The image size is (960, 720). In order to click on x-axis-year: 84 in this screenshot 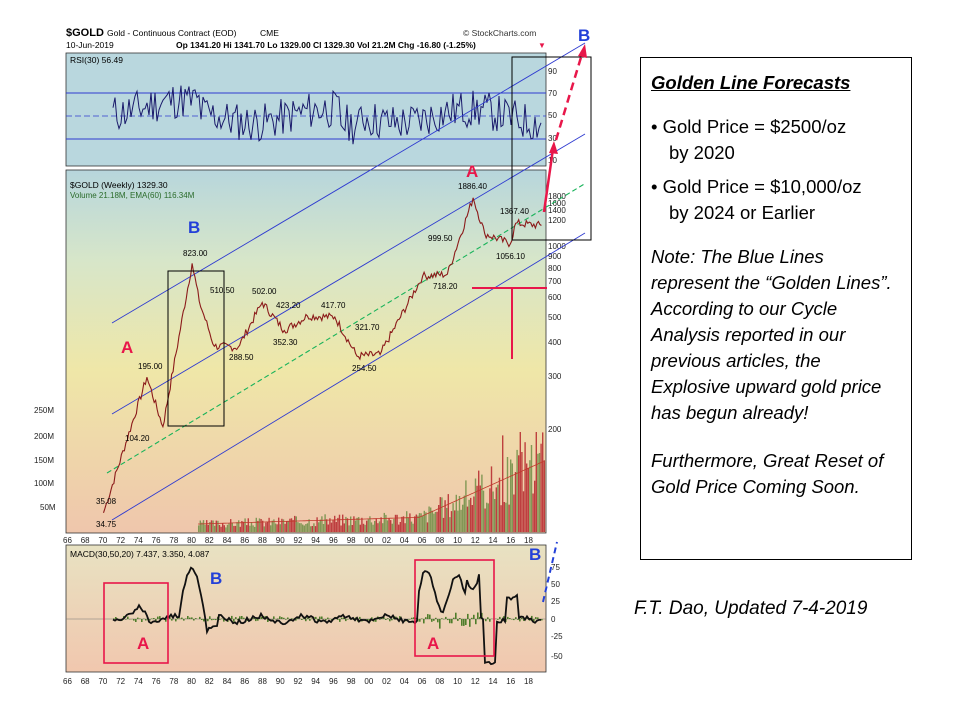, I will do `click(227, 681)`.